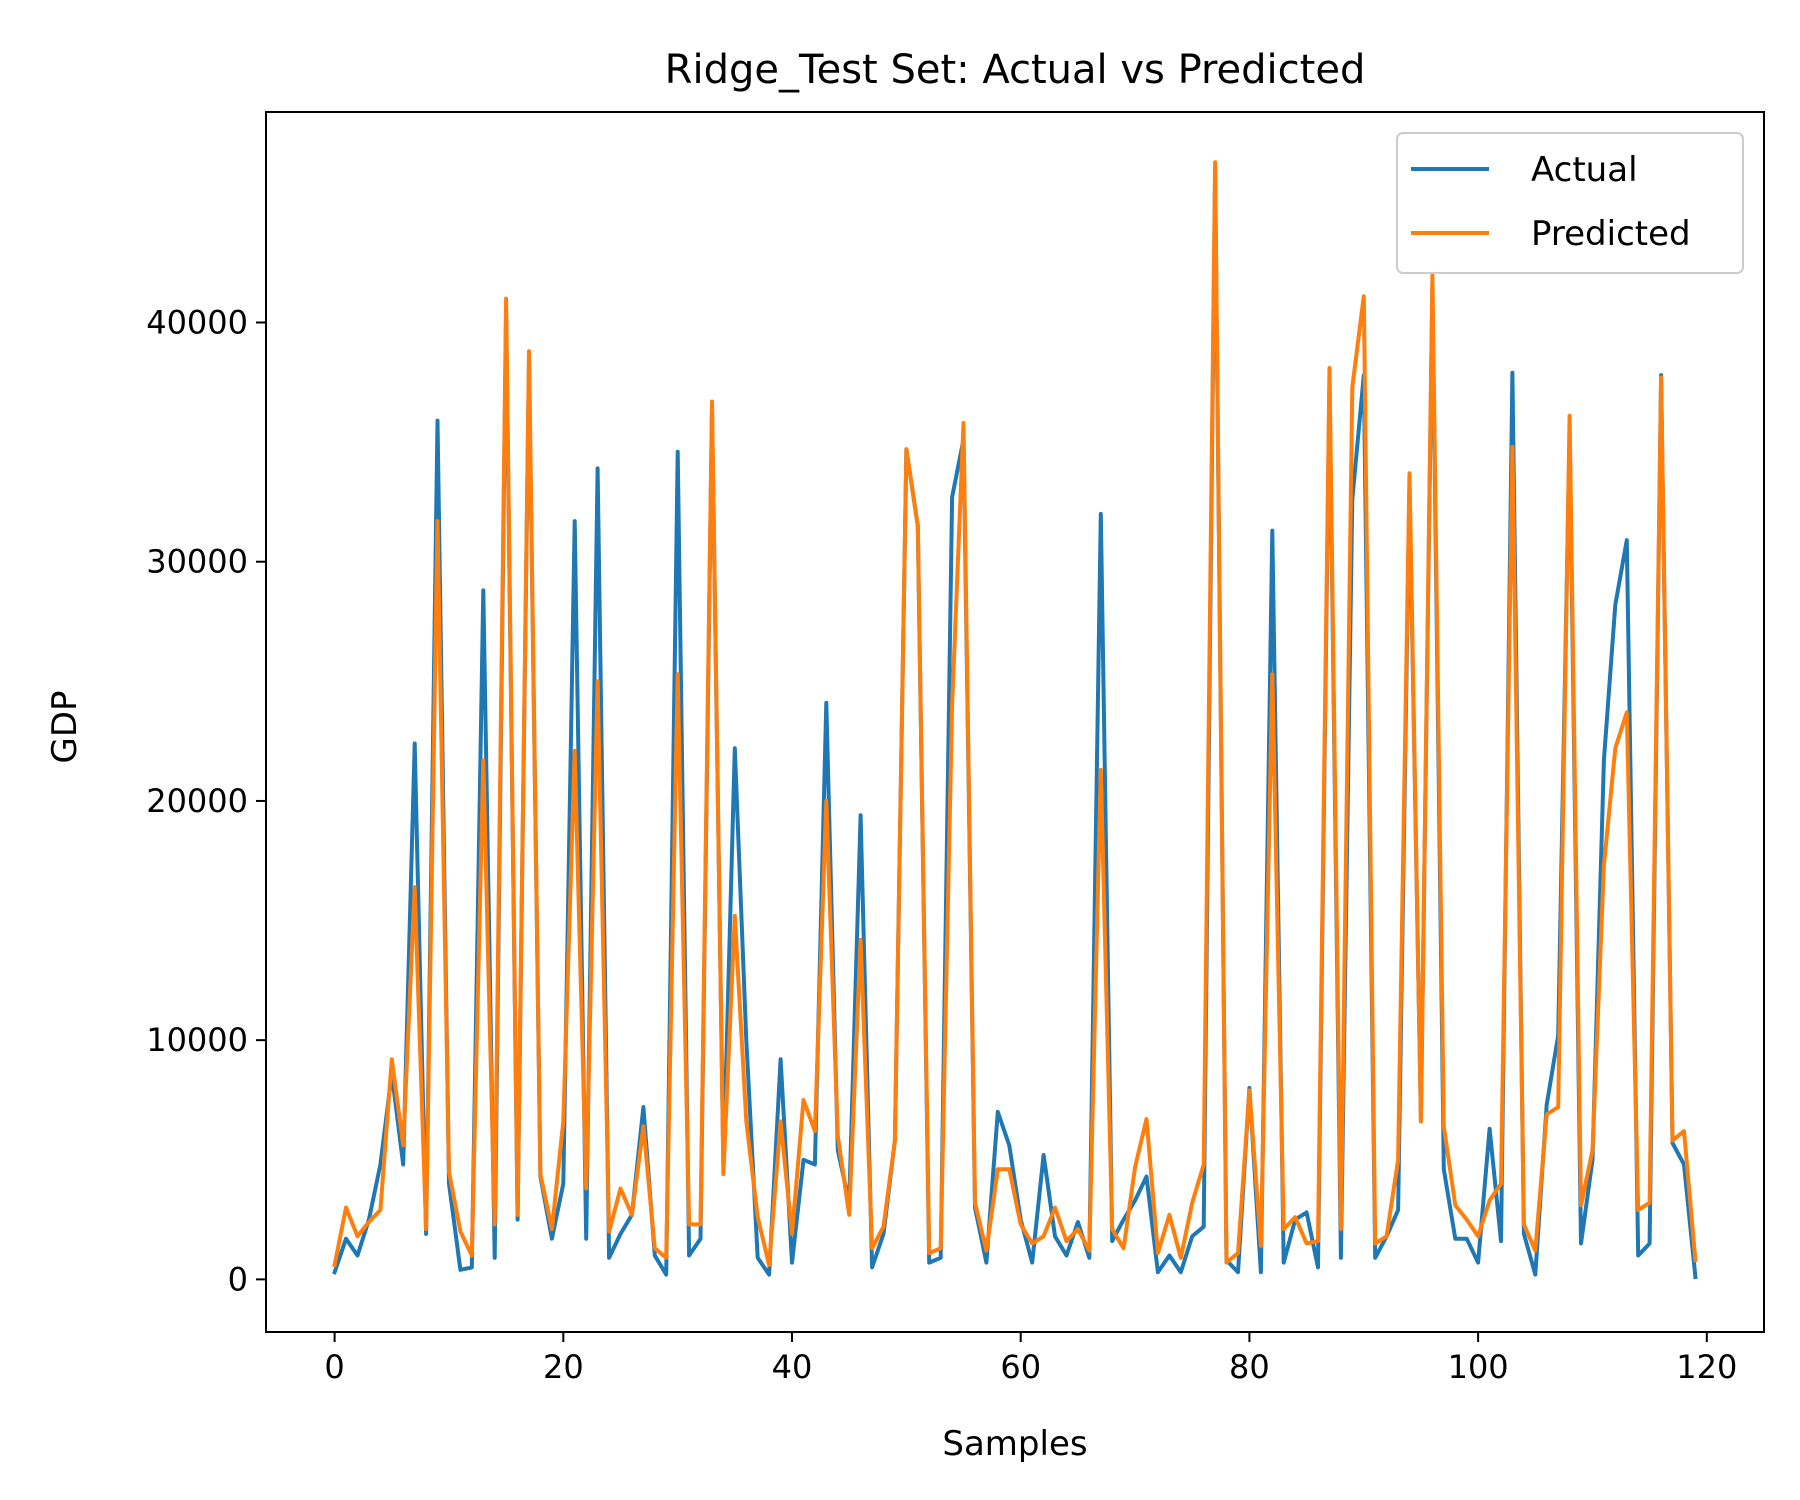 The width and height of the screenshot is (1800, 1500). Describe the element at coordinates (65, 726) in the screenshot. I see `y-axis-label: GDP` at that location.